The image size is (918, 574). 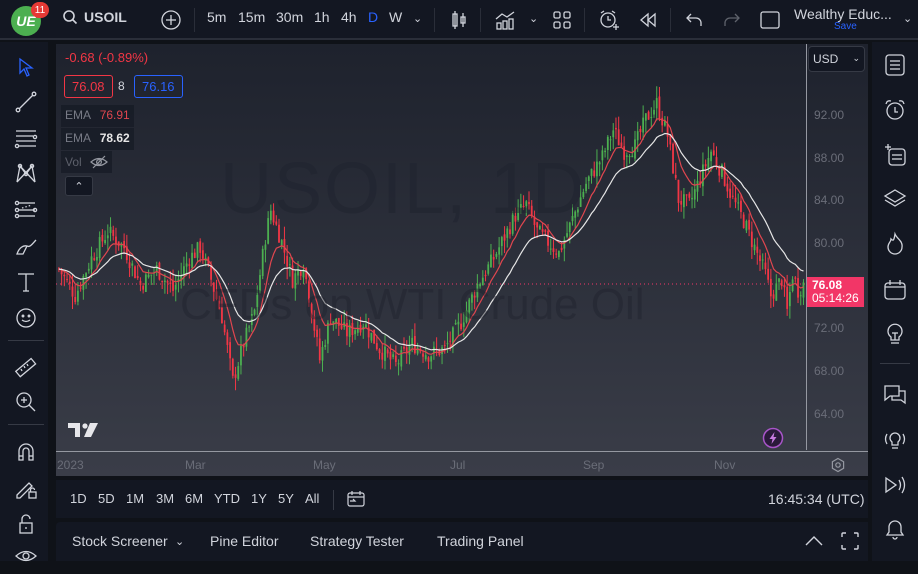 What do you see at coordinates (26, 452) in the screenshot?
I see `magnet-tool` at bounding box center [26, 452].